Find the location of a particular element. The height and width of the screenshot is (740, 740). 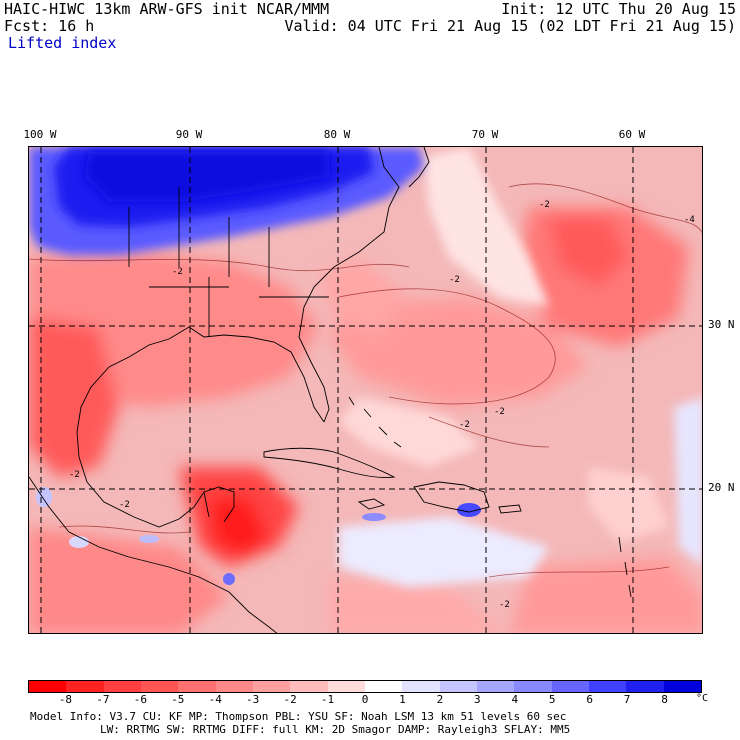

model-title: HAIC-HIWC 13km ARW-GFS init NCAR/MMM is located at coordinates (167, 9).